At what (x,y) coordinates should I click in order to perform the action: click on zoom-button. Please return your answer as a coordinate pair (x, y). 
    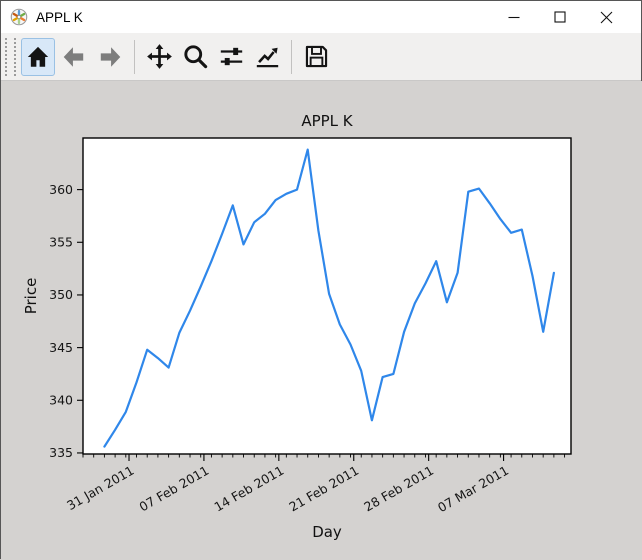
    Looking at the image, I should click on (195, 57).